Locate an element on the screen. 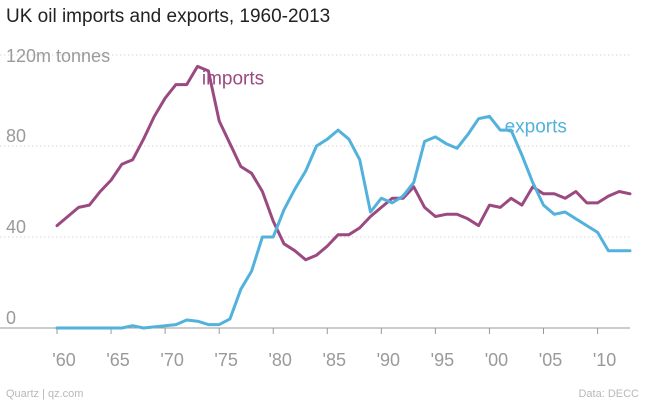 This screenshot has width=645, height=402. data-source: Data: DECC is located at coordinates (608, 394).